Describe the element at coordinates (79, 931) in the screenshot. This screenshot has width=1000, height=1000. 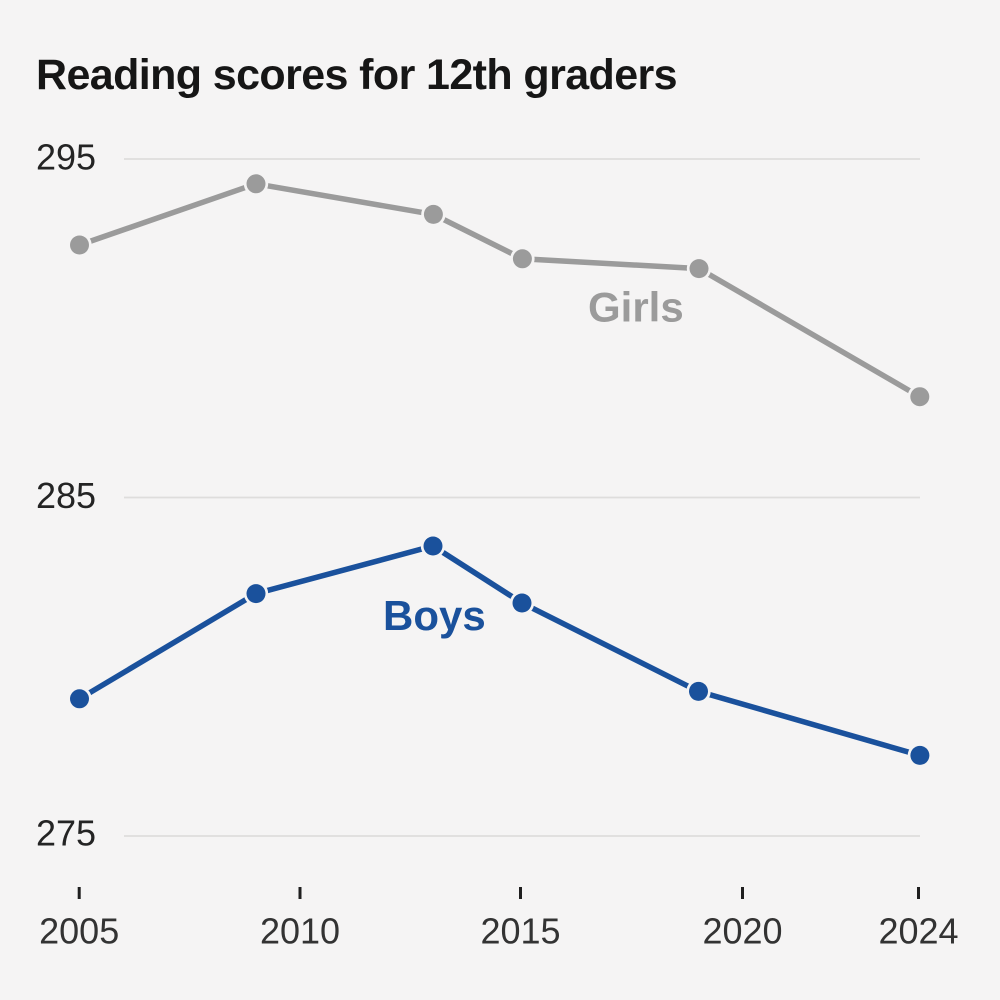
I see `svg-text: 2005` at that location.